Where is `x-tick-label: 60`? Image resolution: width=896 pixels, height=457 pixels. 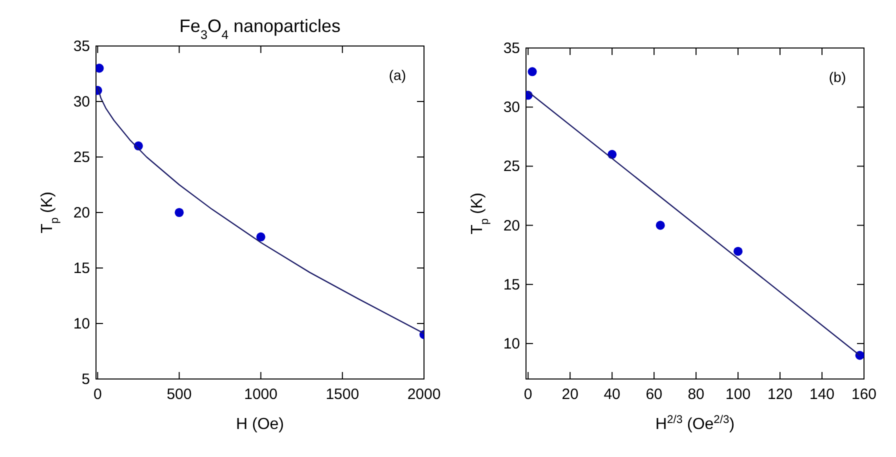 x-tick-label: 60 is located at coordinates (654, 394).